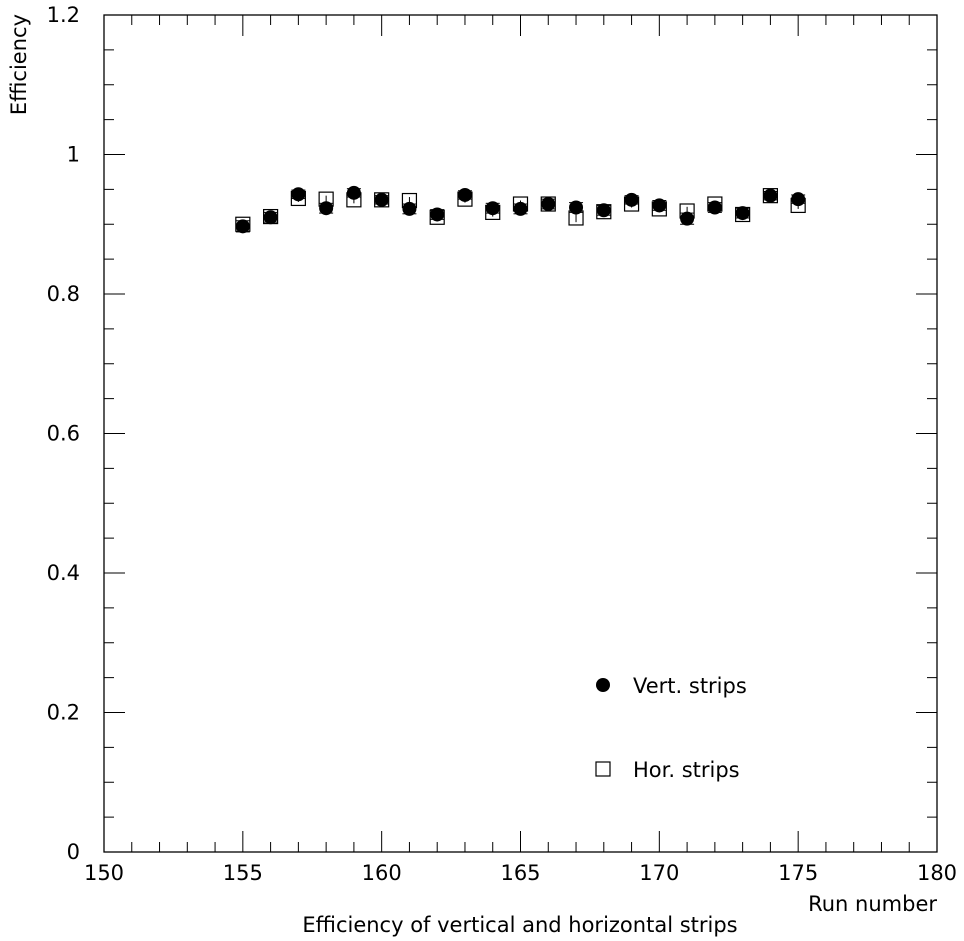  I want to click on x-tick-label: 180, so click(937, 873).